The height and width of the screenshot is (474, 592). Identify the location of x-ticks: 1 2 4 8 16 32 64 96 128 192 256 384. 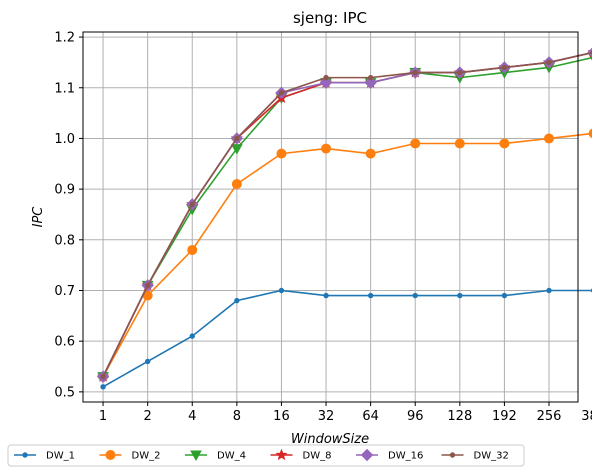
(345, 413).